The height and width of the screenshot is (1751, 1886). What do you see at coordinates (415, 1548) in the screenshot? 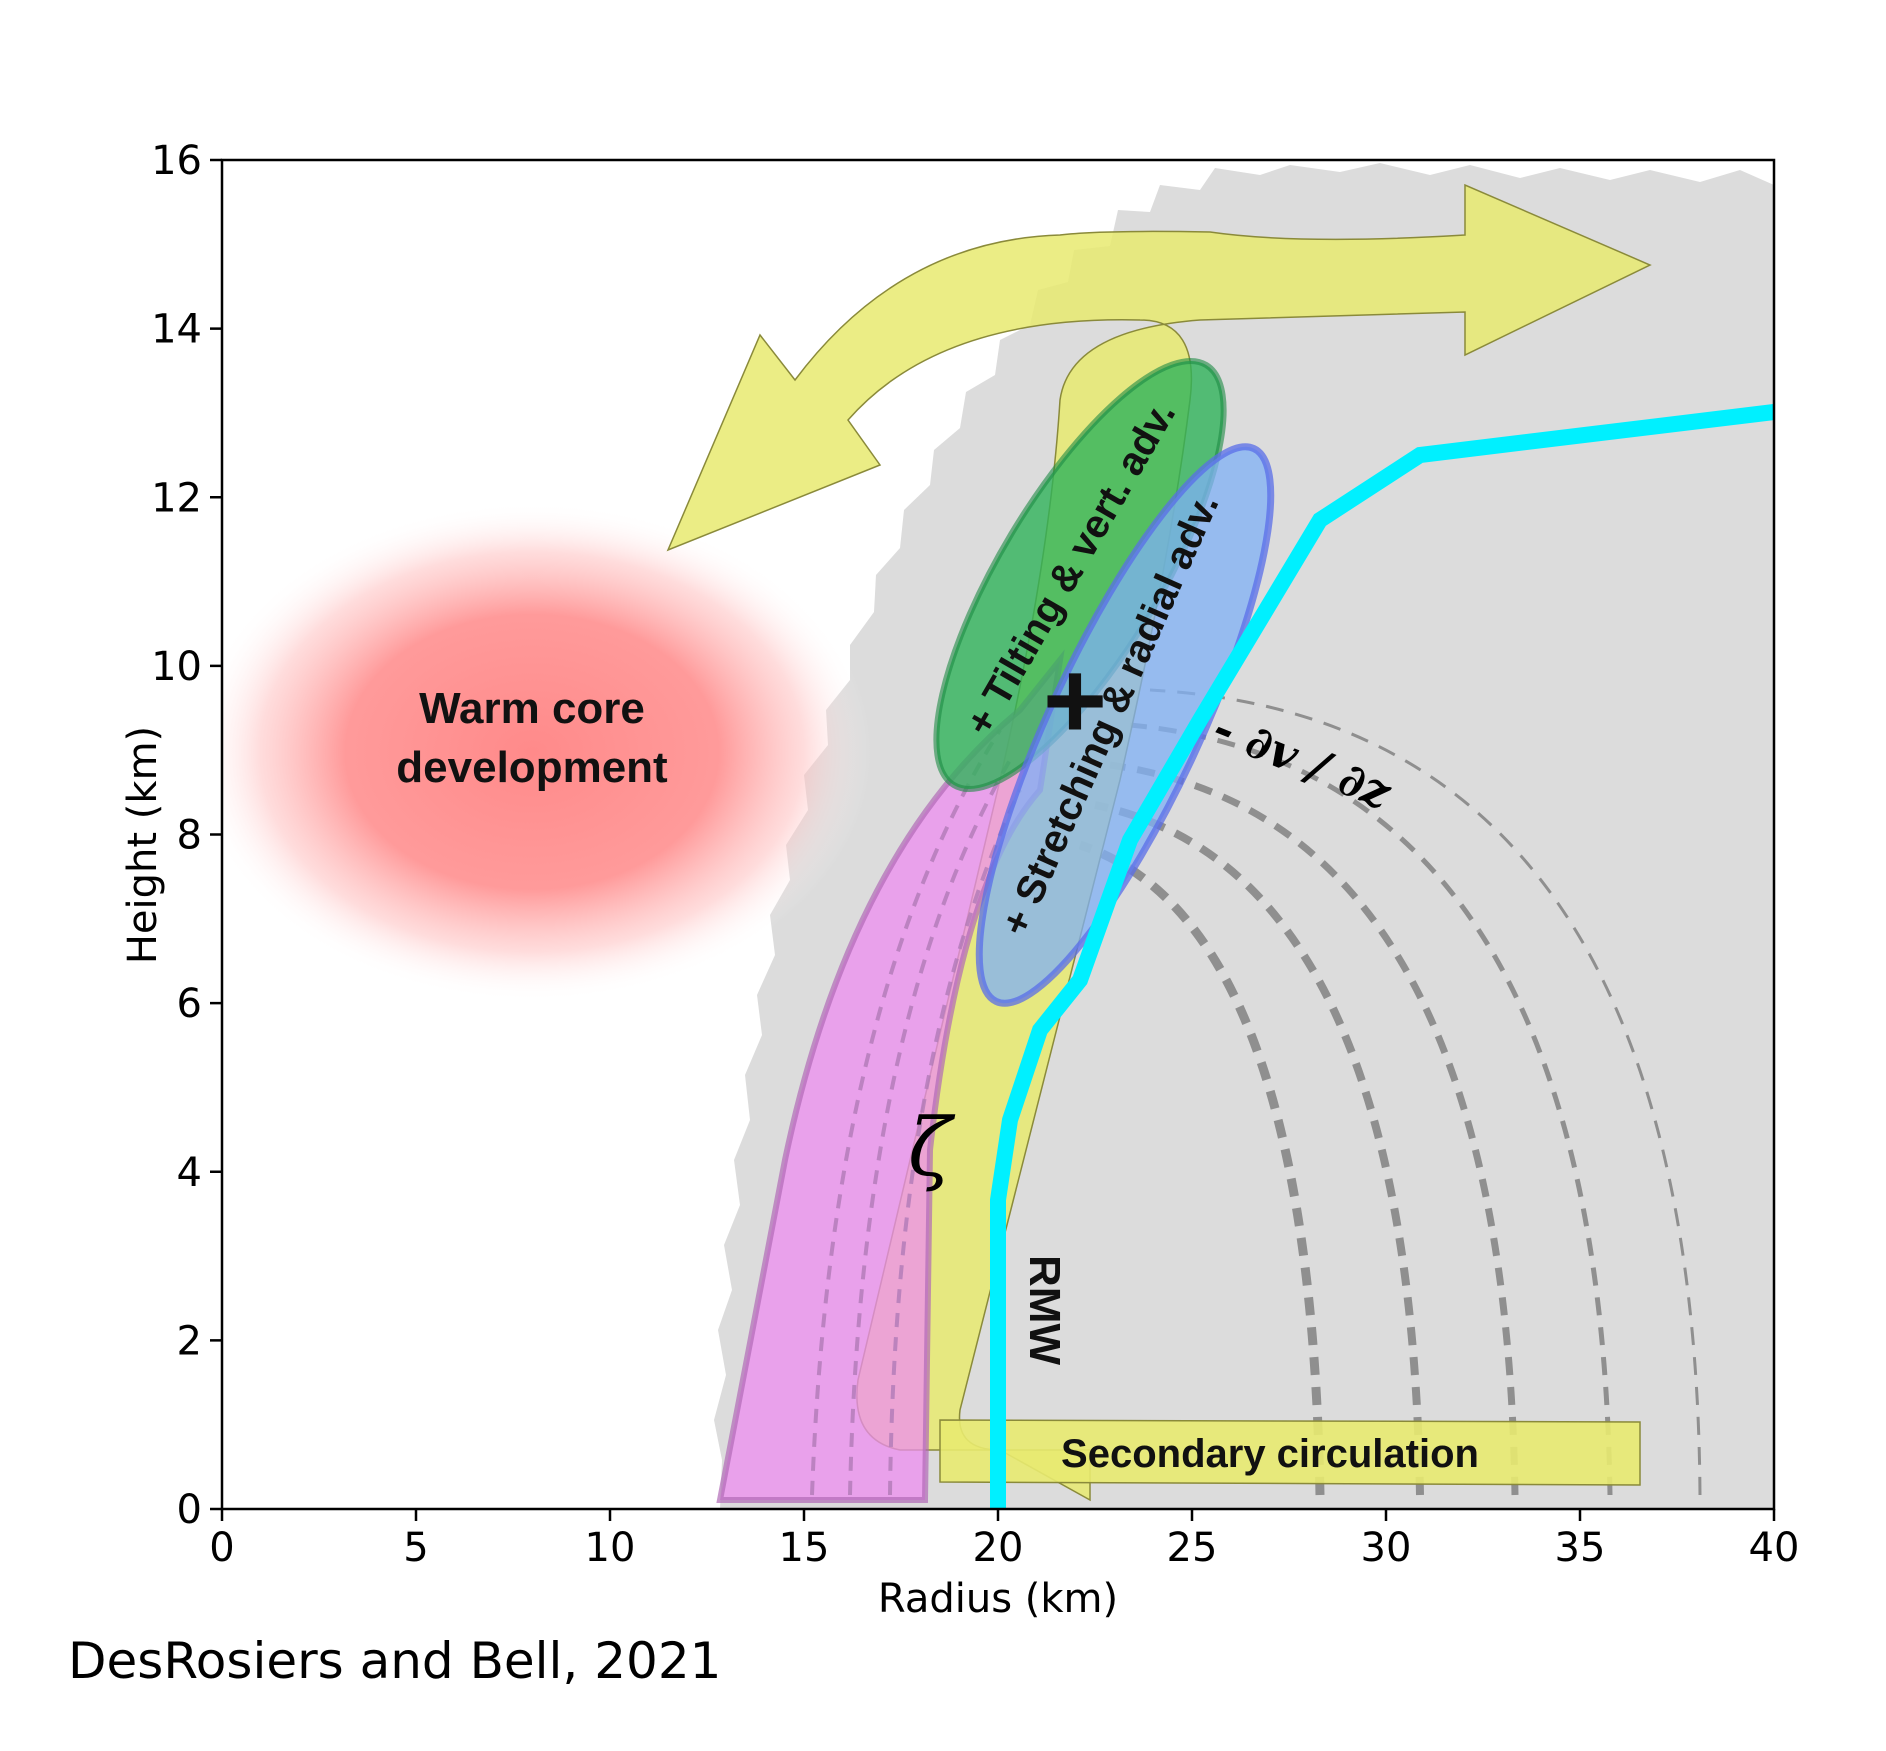
I see `x-tick-label: 5` at bounding box center [415, 1548].